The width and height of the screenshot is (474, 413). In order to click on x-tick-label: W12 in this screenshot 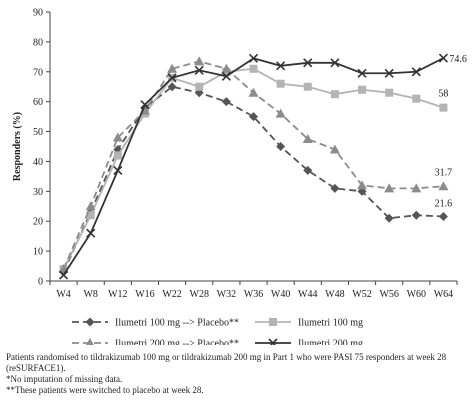, I will do `click(117, 294)`.